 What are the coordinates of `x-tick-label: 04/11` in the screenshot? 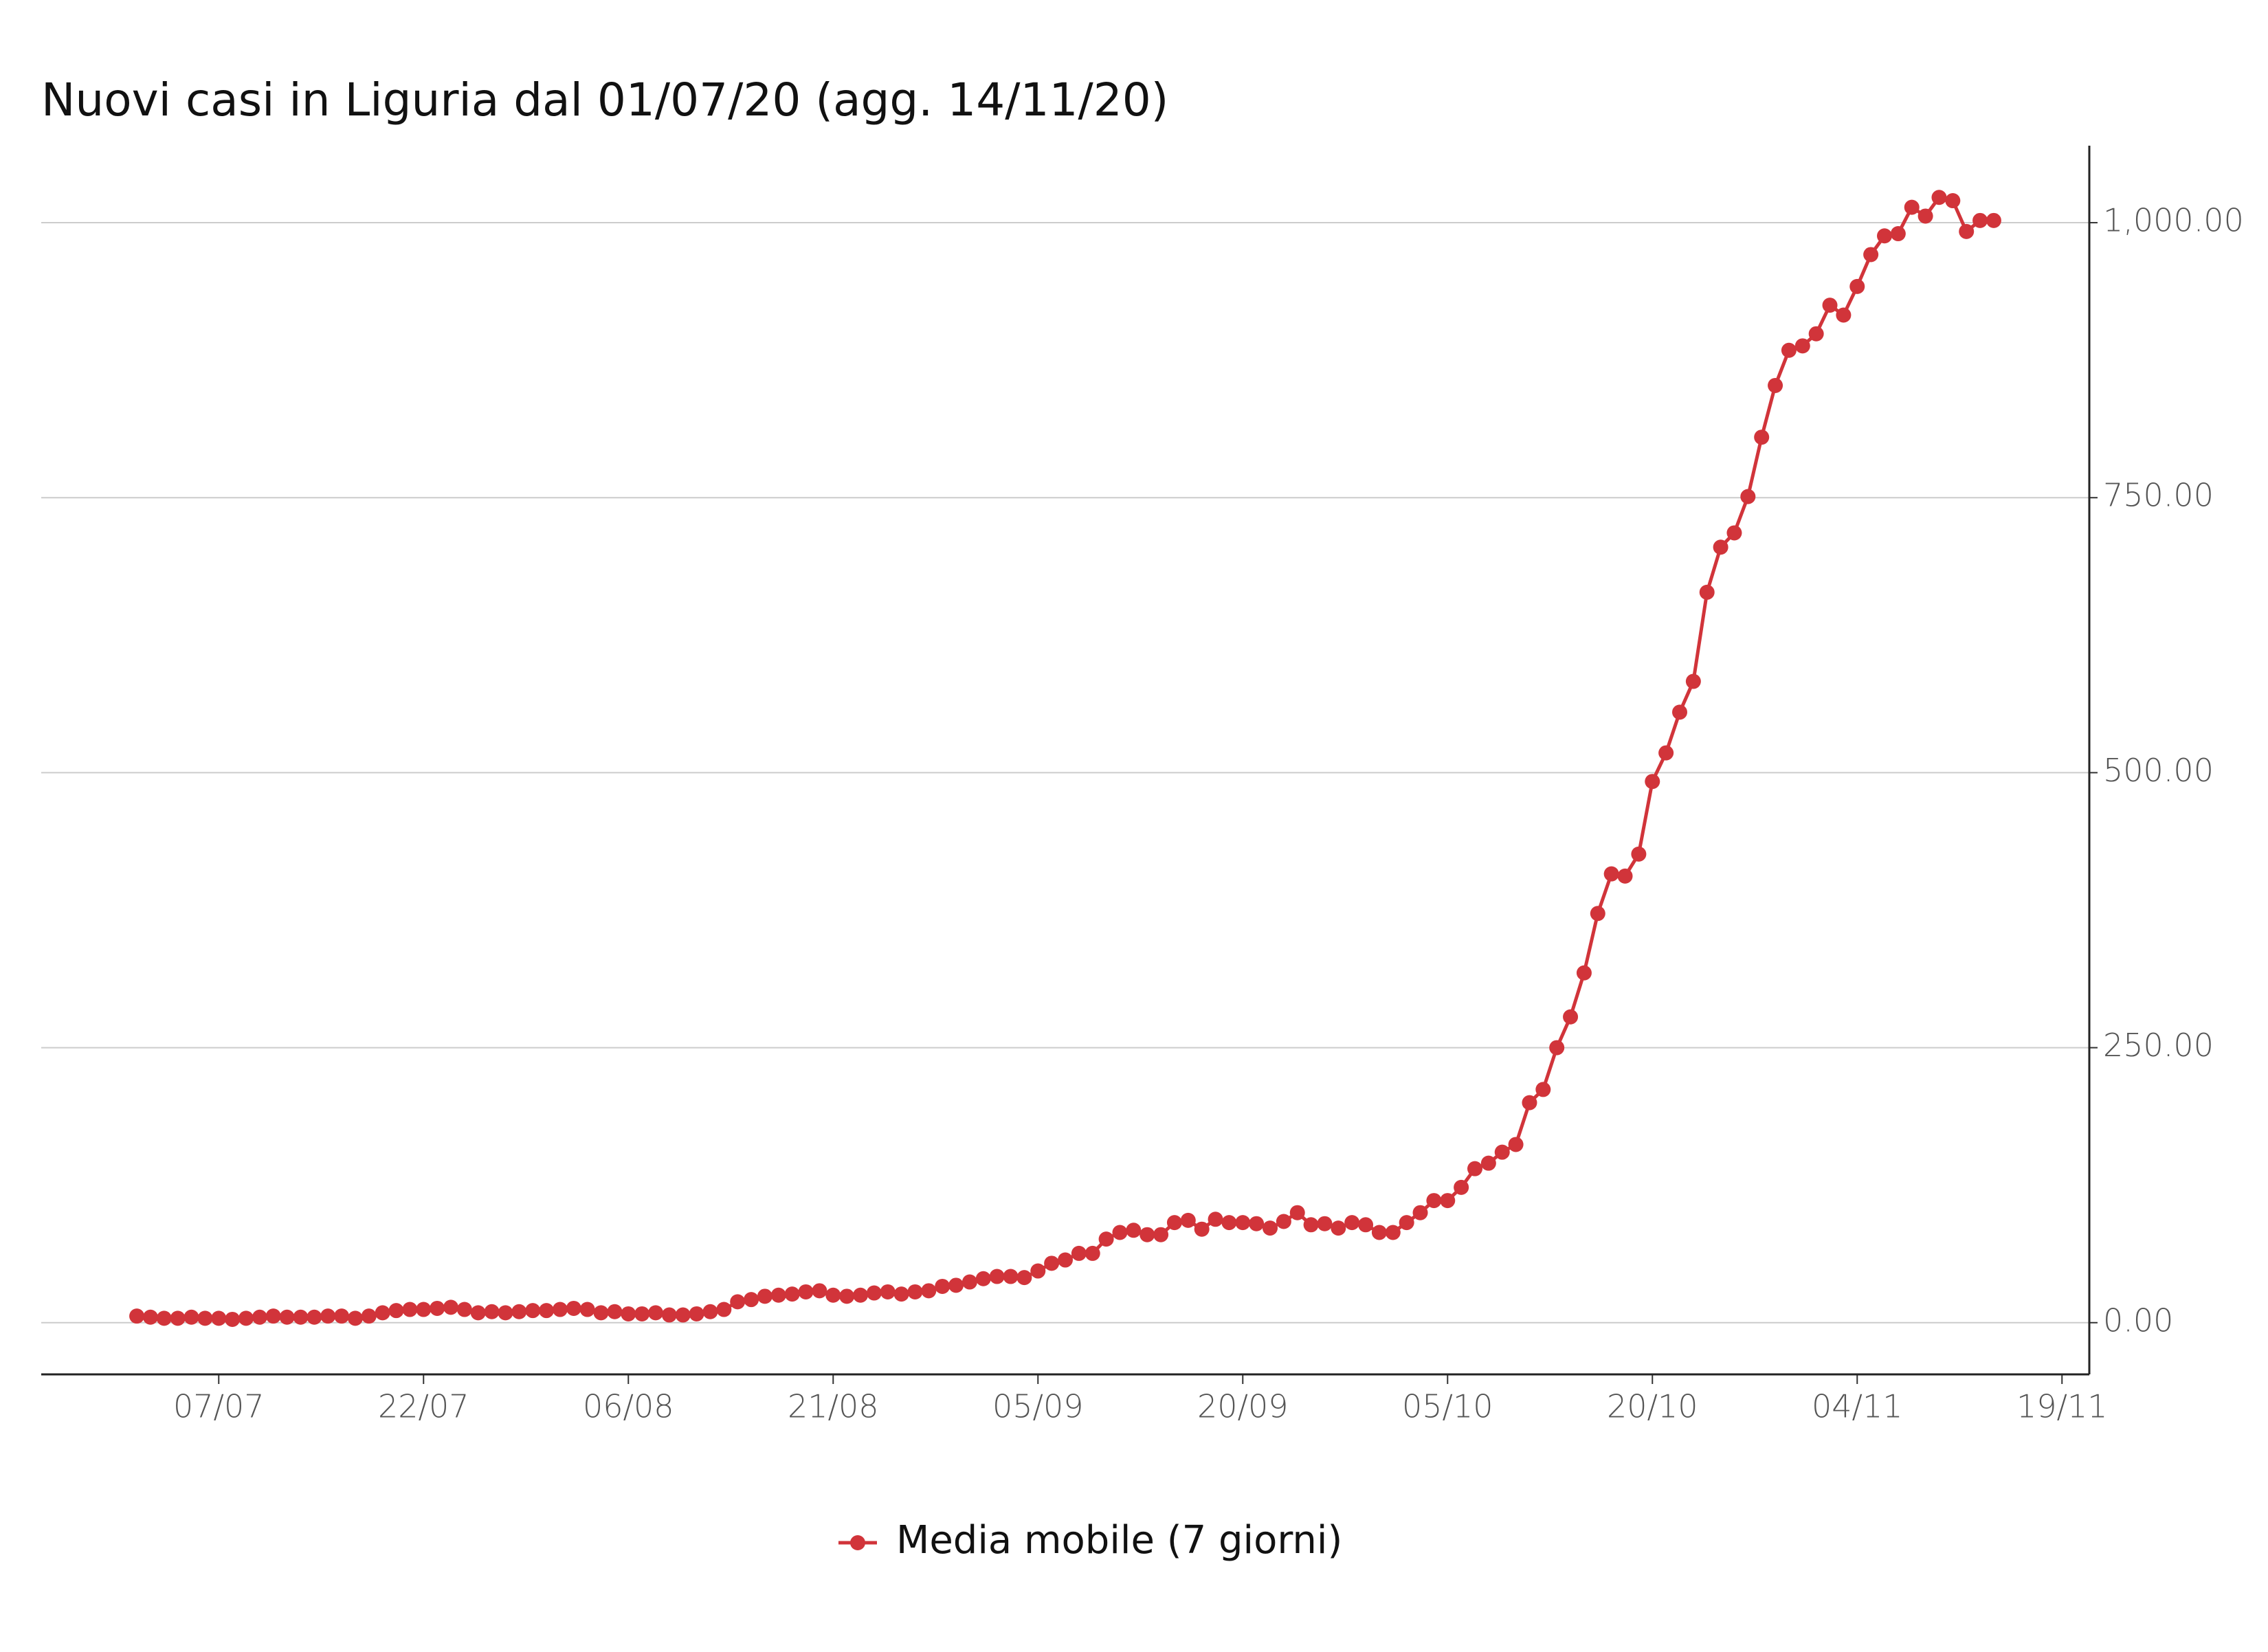 It's located at (1857, 1406).